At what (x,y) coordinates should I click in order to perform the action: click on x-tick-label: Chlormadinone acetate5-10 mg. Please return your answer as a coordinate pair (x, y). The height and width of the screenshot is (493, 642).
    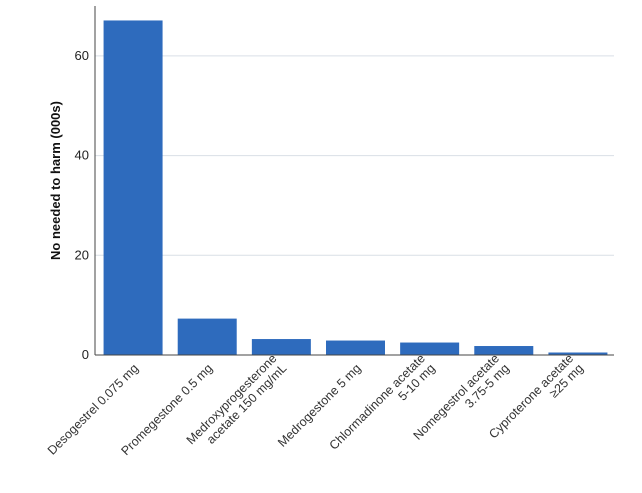
    Looking at the image, I should click on (382, 406).